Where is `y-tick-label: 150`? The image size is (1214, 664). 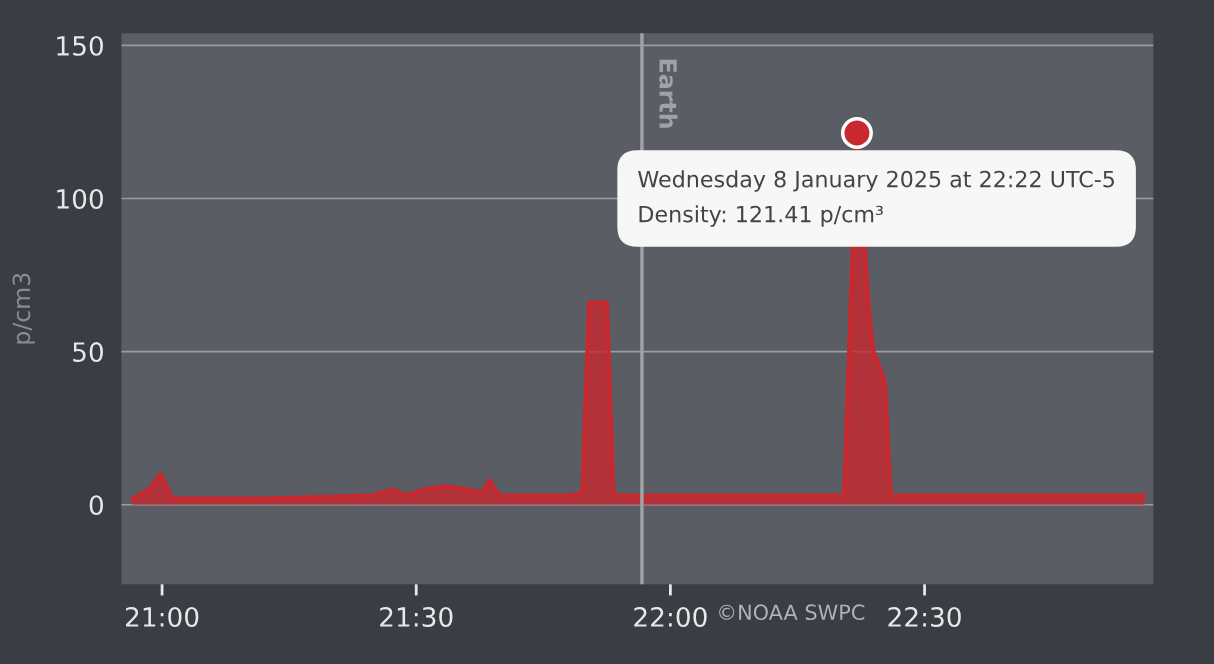 y-tick-label: 150 is located at coordinates (80, 45).